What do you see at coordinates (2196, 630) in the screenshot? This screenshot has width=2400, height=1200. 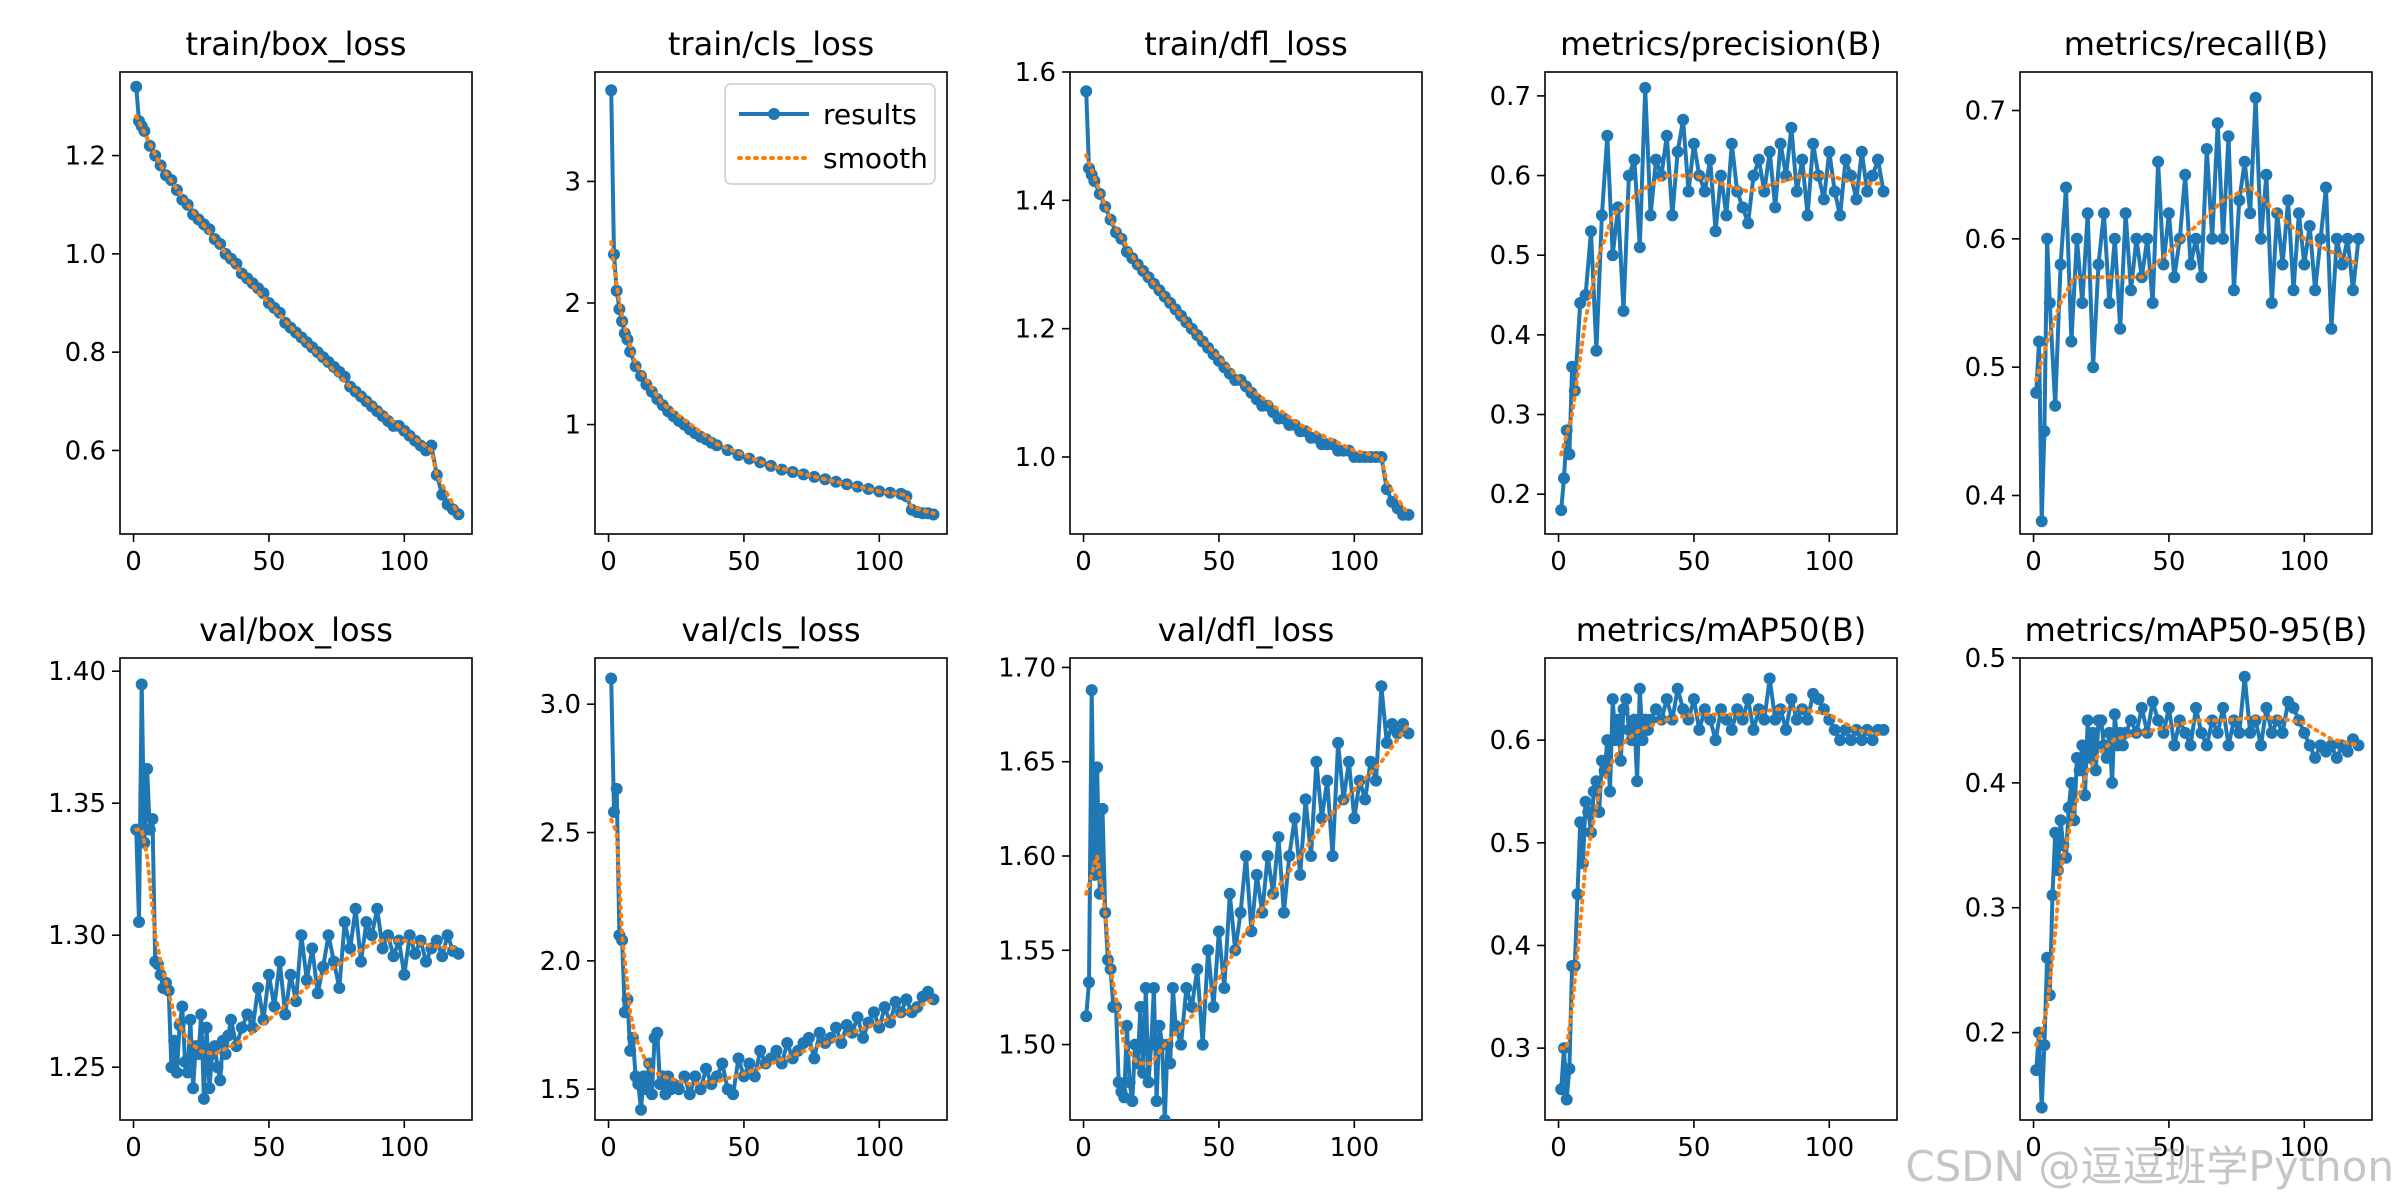 I see `panel-title: metrics/mAP50-95(B)` at bounding box center [2196, 630].